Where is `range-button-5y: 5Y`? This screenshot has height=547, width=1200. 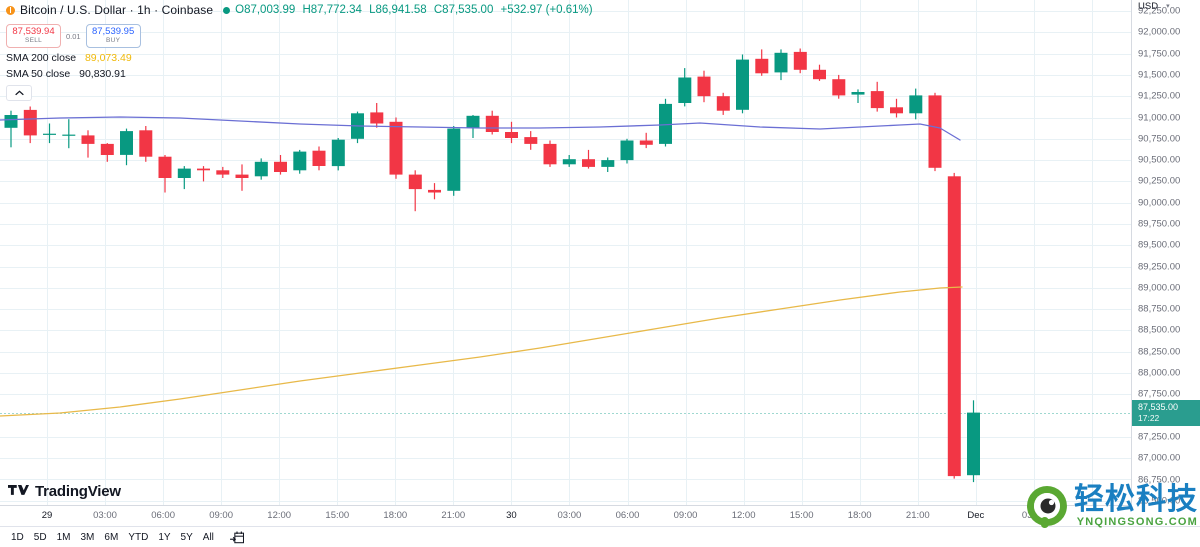 range-button-5y: 5Y is located at coordinates (186, 537).